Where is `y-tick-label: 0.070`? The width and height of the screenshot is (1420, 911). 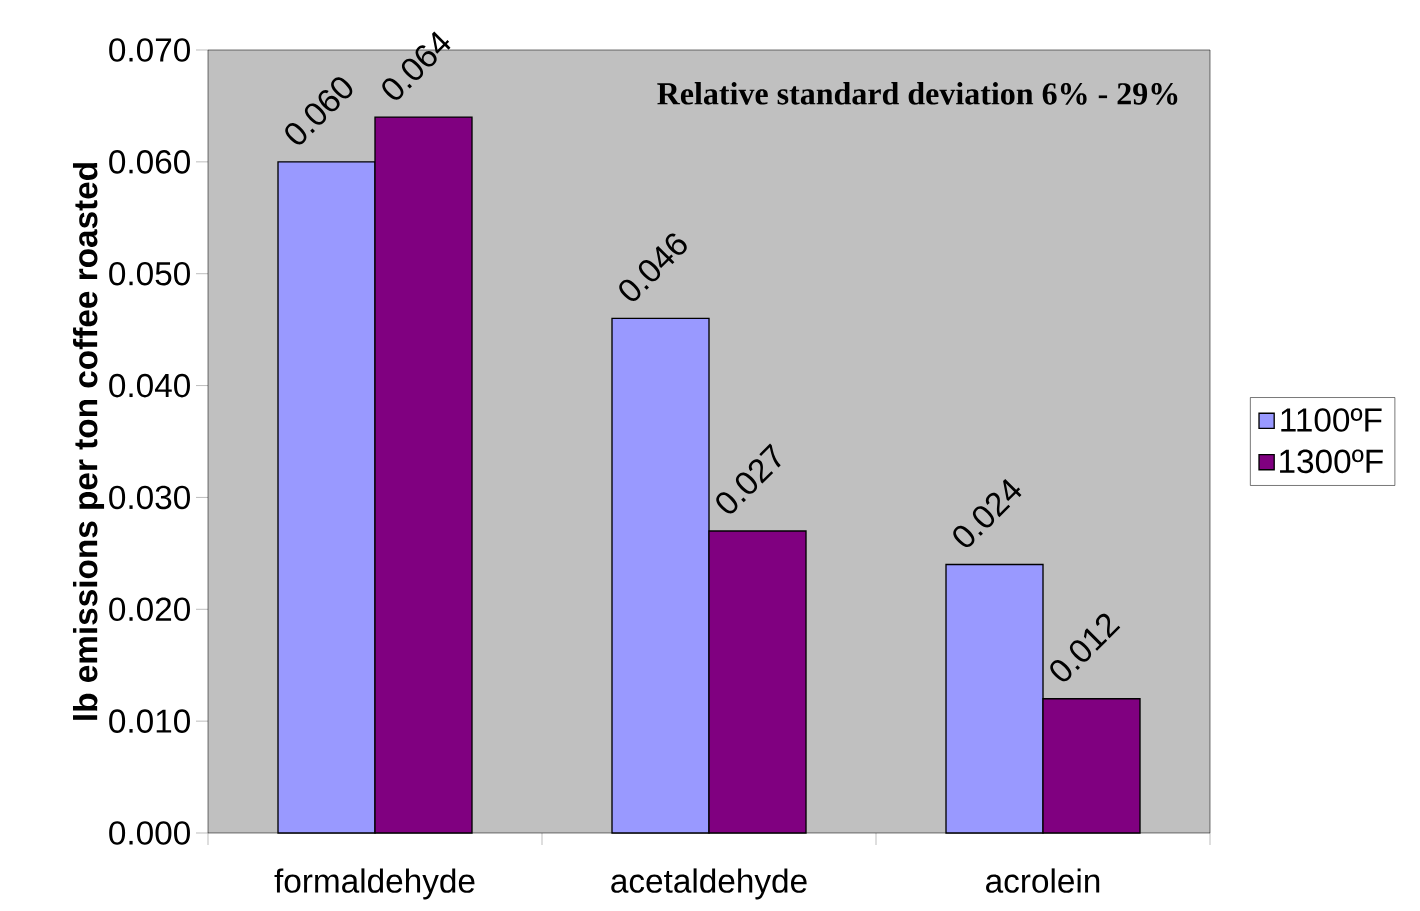
y-tick-label: 0.070 is located at coordinates (149, 50).